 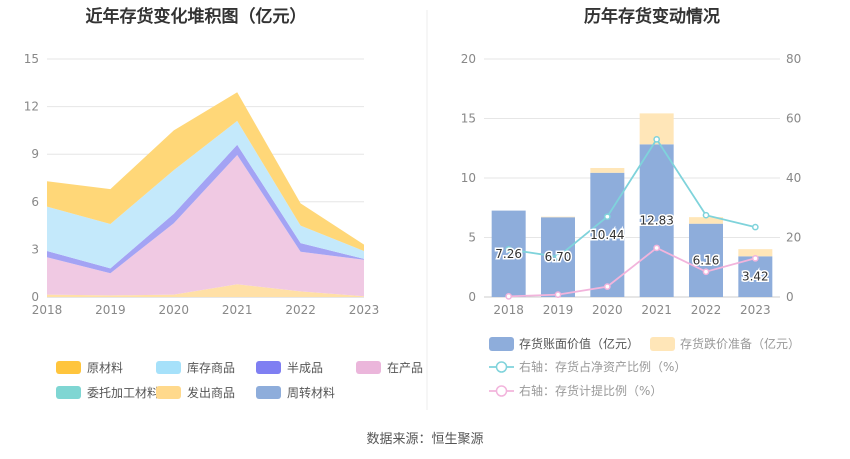 I want to click on area-在产品, so click(x=205, y=226).